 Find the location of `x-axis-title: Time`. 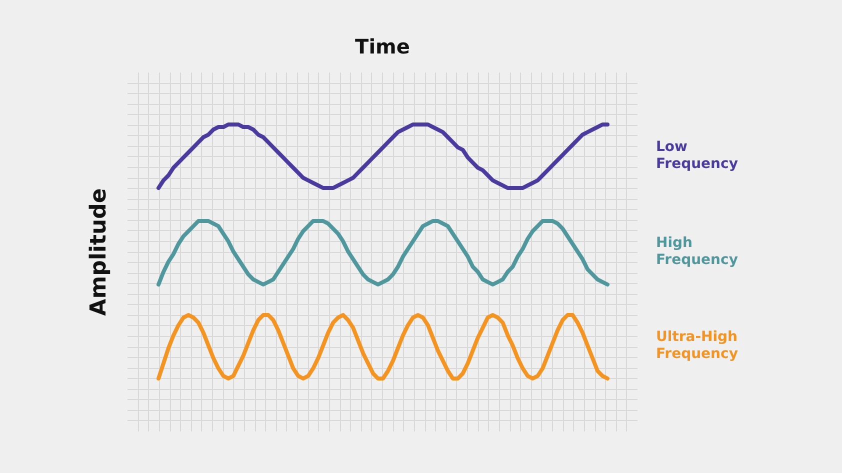

x-axis-title: Time is located at coordinates (382, 46).